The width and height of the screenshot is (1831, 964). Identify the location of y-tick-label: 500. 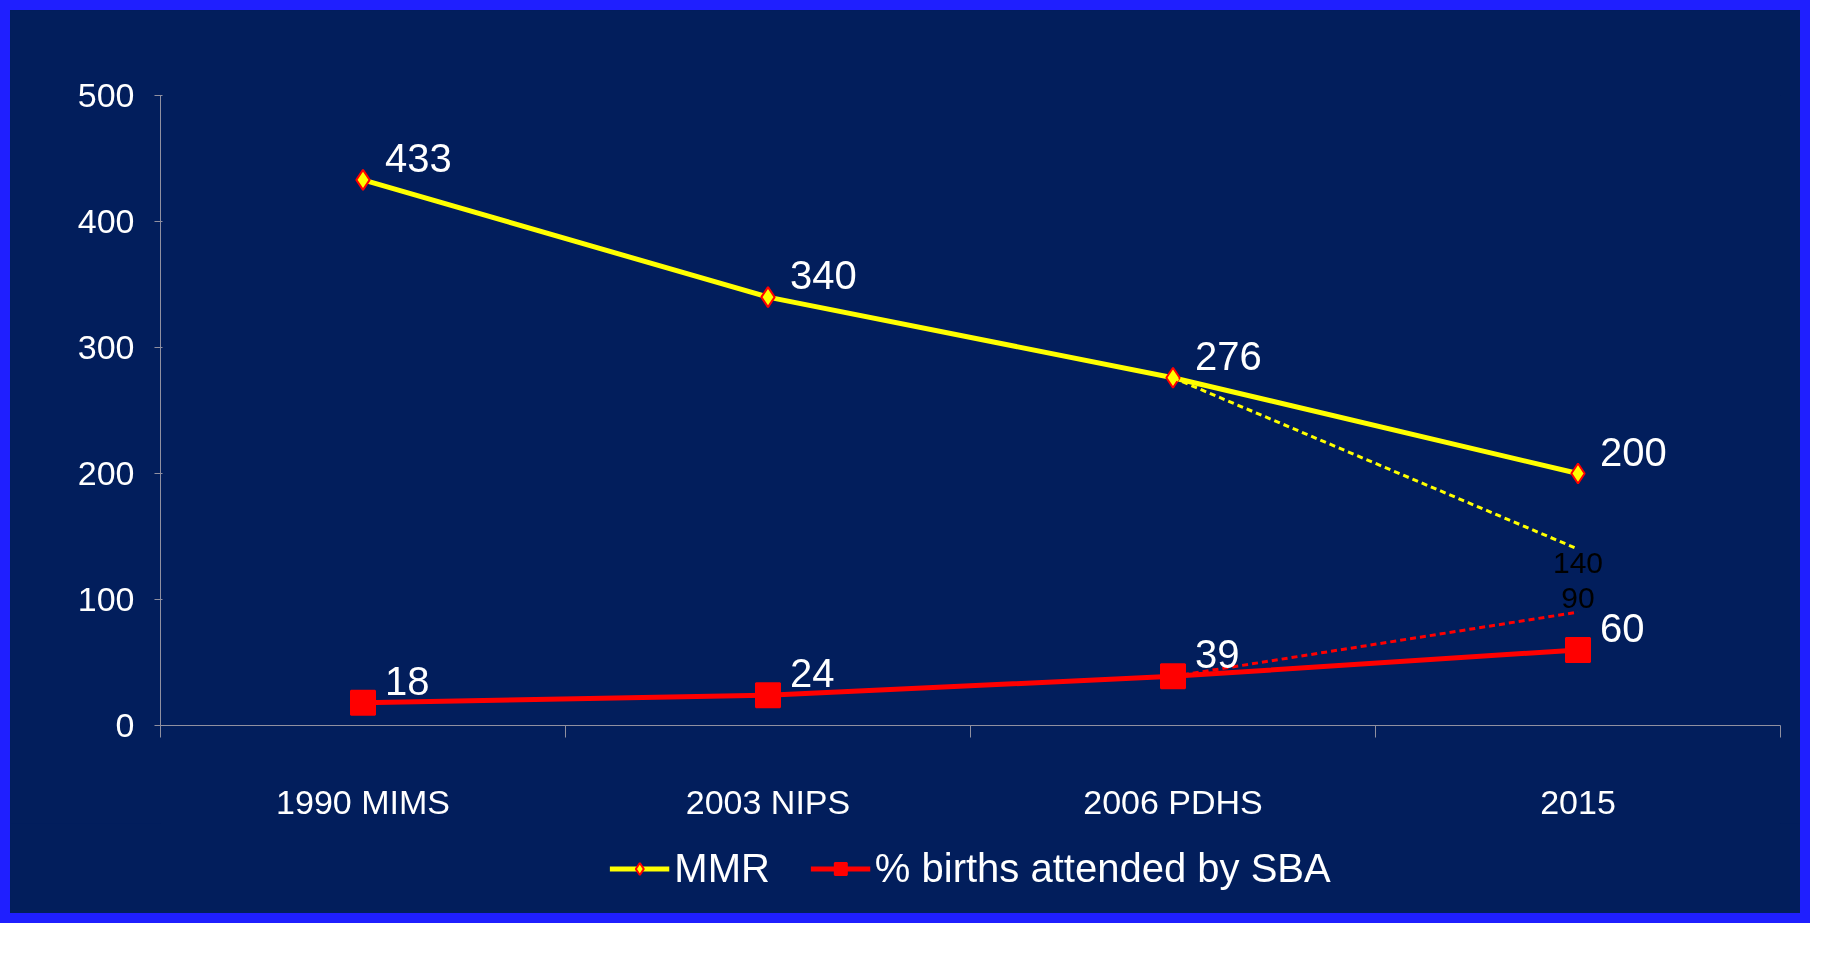
(106, 95).